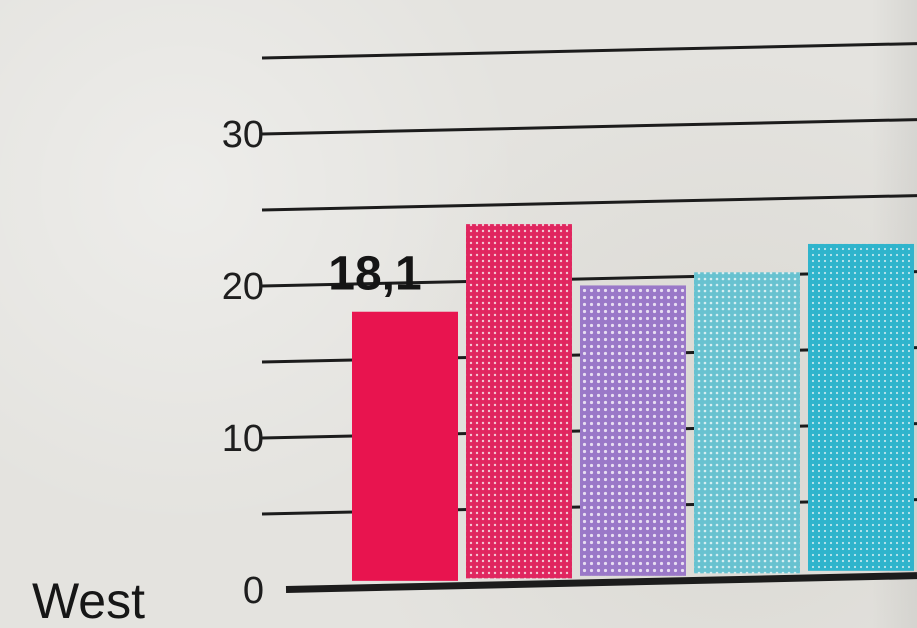 The width and height of the screenshot is (917, 628). Describe the element at coordinates (243, 439) in the screenshot. I see `y-tick-label: 10` at that location.